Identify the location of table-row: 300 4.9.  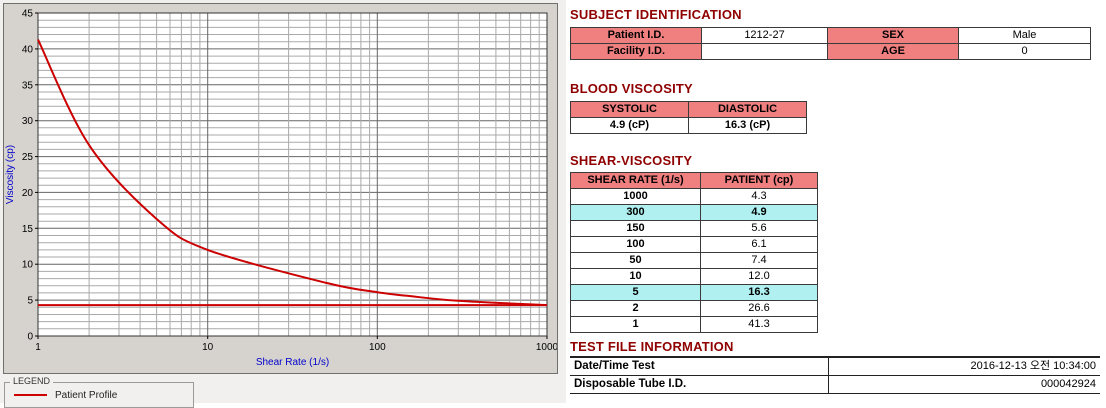
(694, 212).